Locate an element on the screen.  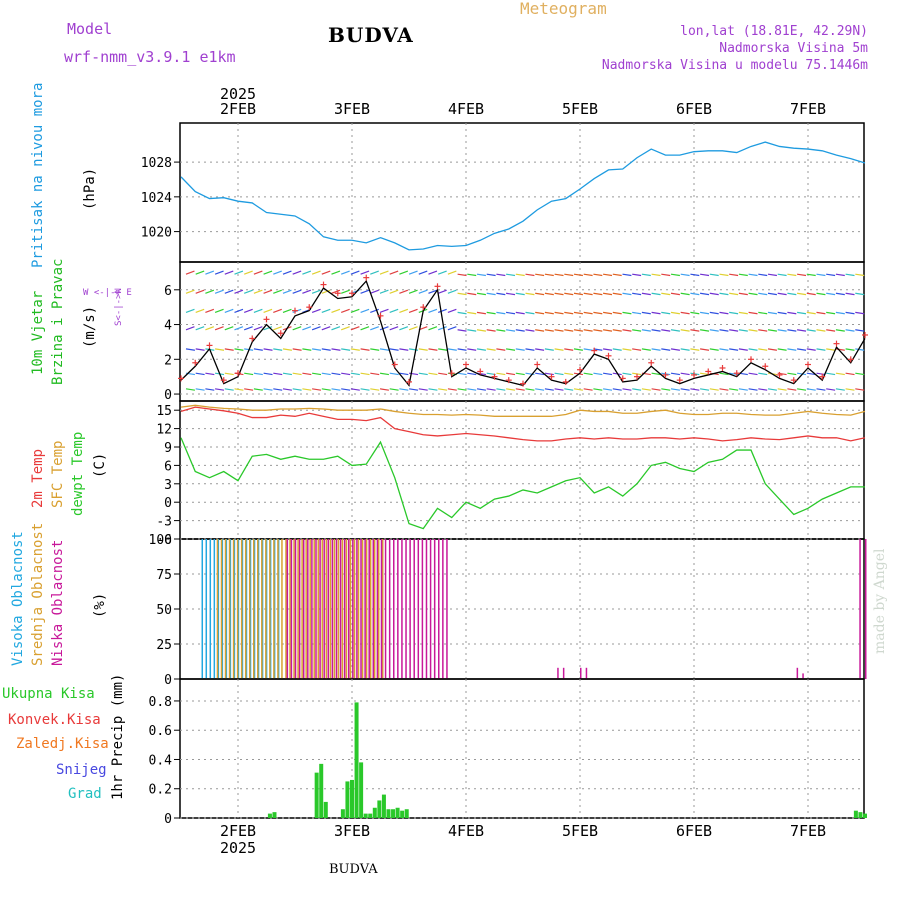
ytick-label-3: 100 is located at coordinates (160, 540).